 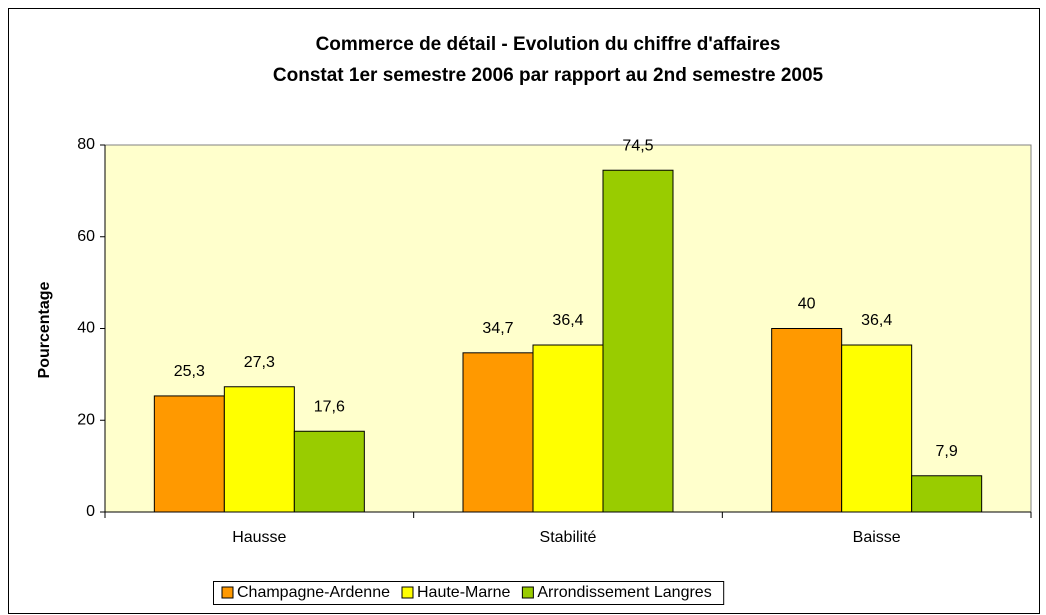 What do you see at coordinates (313, 592) in the screenshot?
I see `legend-label: Champagne-Ardenne` at bounding box center [313, 592].